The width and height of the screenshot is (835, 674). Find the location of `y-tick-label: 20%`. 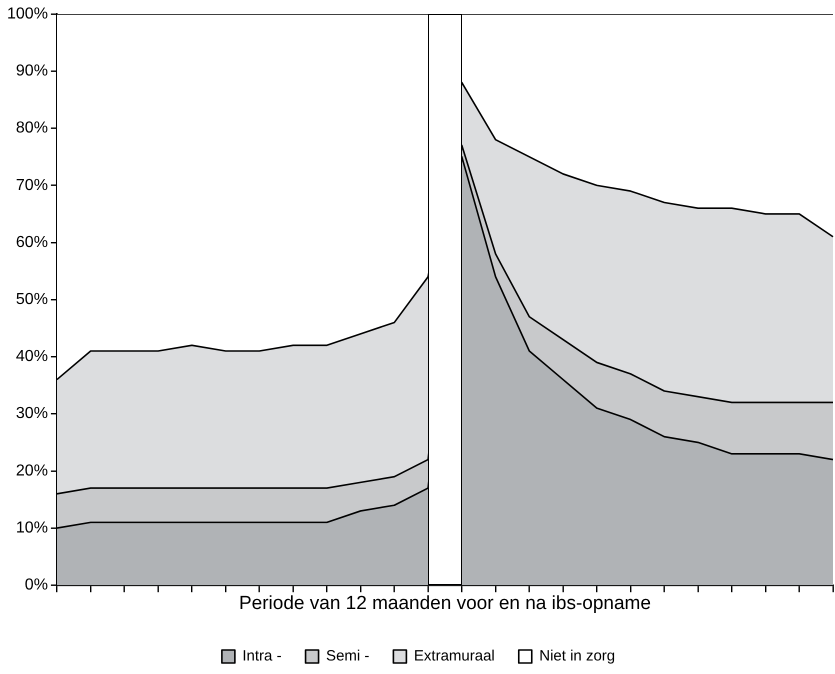

y-tick-label: 20% is located at coordinates (32, 471).